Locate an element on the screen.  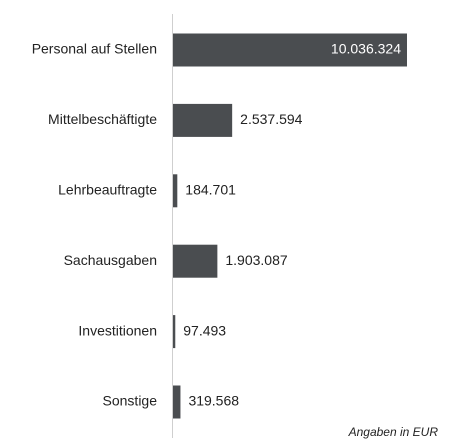
value-label: 10.036.324 is located at coordinates (366, 49).